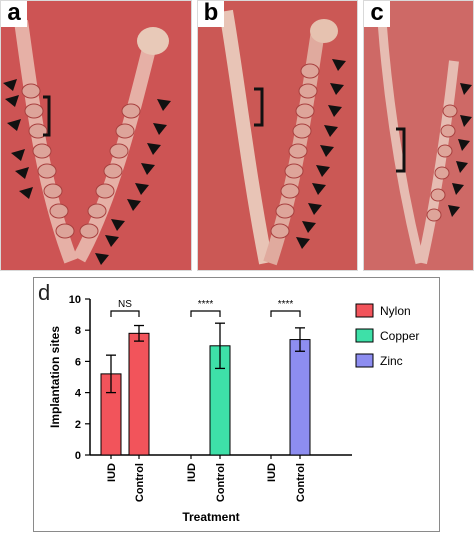 This screenshot has width=474, height=536. I want to click on y-tick-label: 2, so click(78, 425).